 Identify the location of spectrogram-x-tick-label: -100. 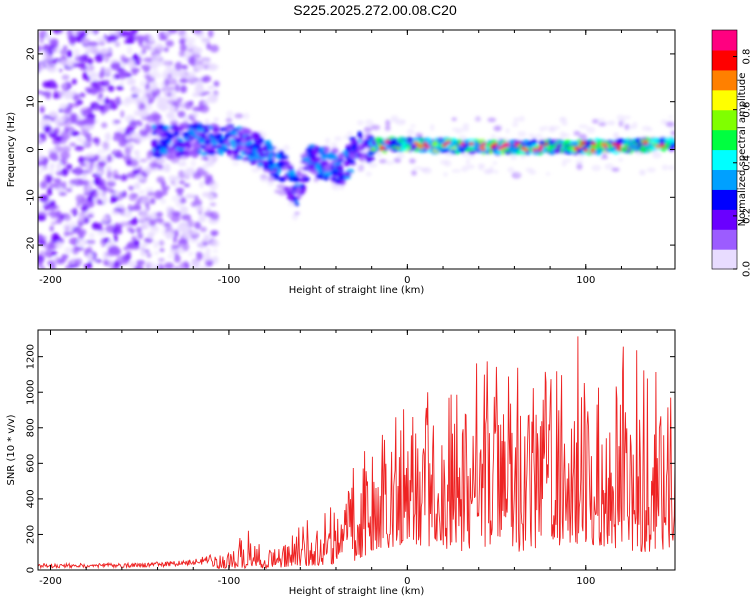
(229, 280).